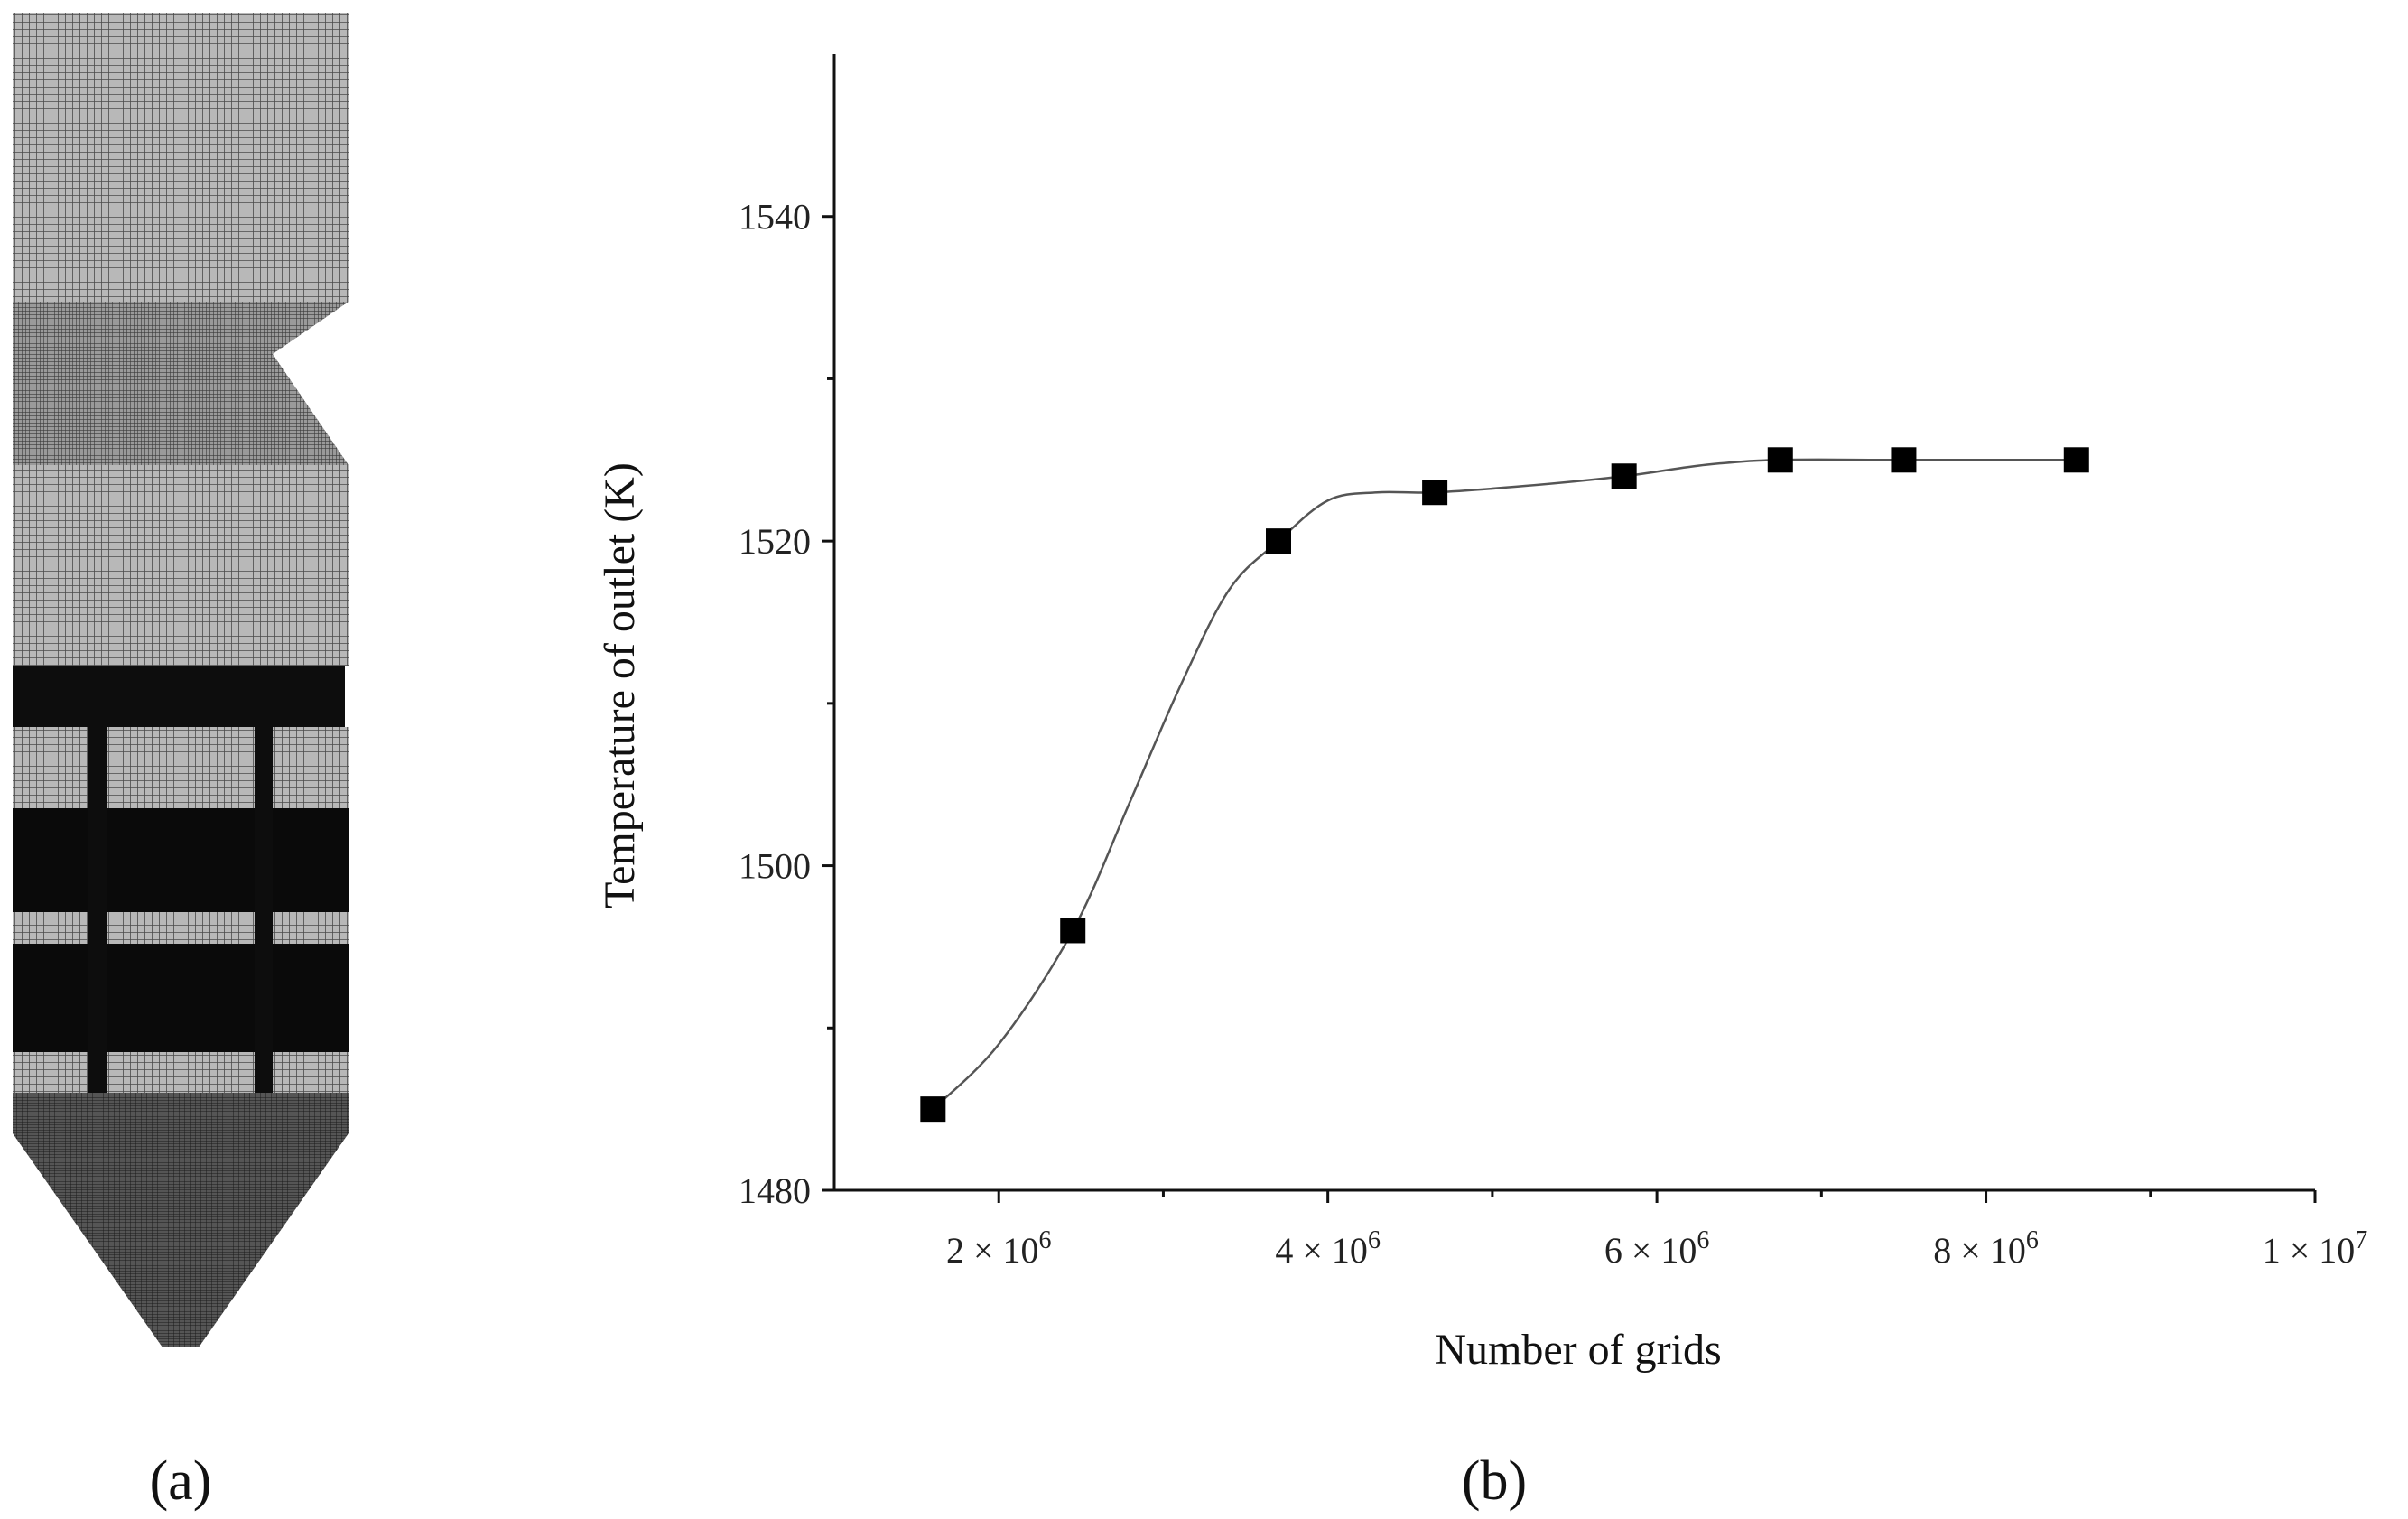 Image resolution: width=2408 pixels, height=1519 pixels. What do you see at coordinates (620, 686) in the screenshot?
I see `y-axis-title: Temperature of outlet (K)` at bounding box center [620, 686].